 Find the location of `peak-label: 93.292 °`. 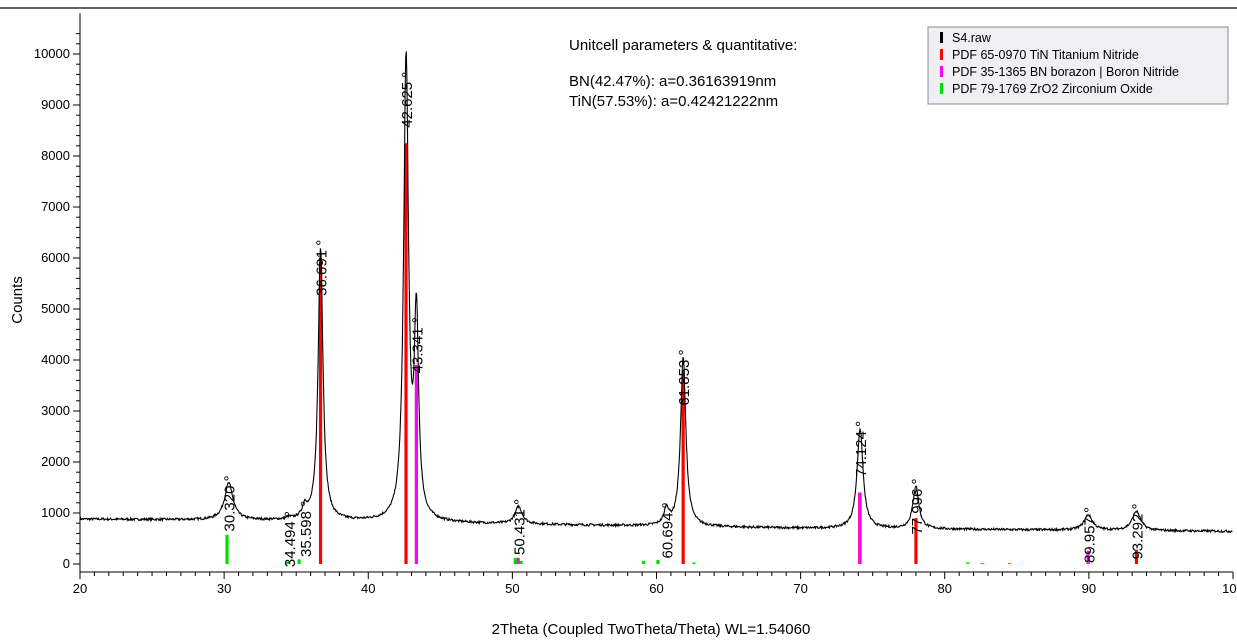

peak-label: 93.292 ° is located at coordinates (1137, 532).